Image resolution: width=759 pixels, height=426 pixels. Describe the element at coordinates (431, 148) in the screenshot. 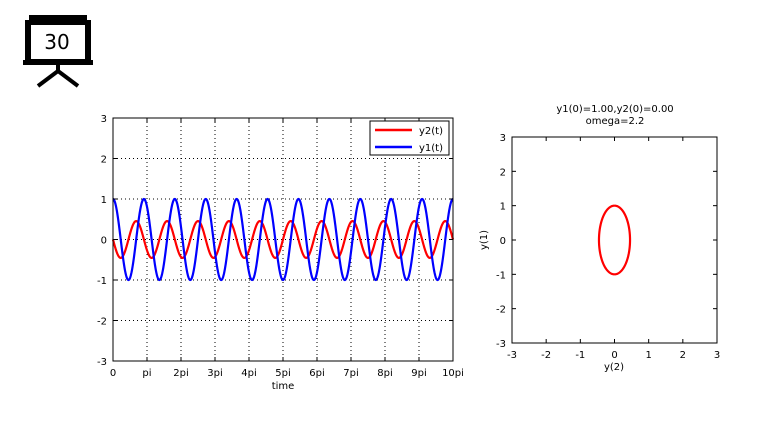

I see `legend-label-y1: y1(t)` at that location.